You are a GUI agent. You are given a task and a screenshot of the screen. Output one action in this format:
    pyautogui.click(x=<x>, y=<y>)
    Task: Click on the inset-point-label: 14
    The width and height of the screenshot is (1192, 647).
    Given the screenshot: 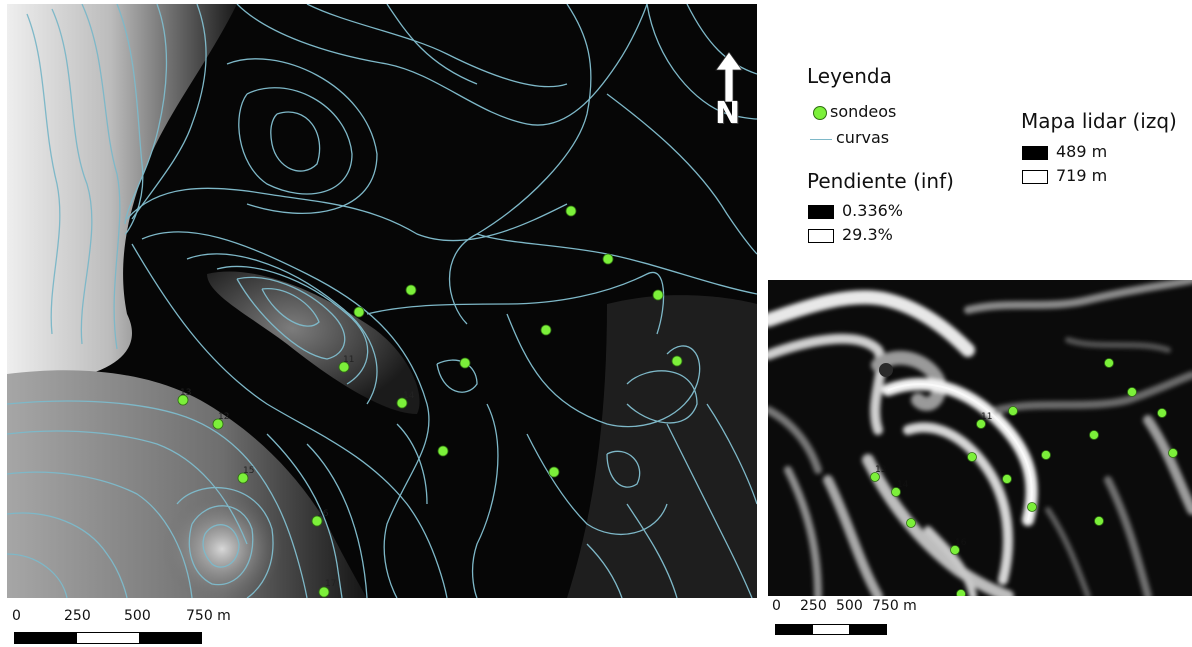 What is the action you would take?
    pyautogui.click(x=903, y=485)
    